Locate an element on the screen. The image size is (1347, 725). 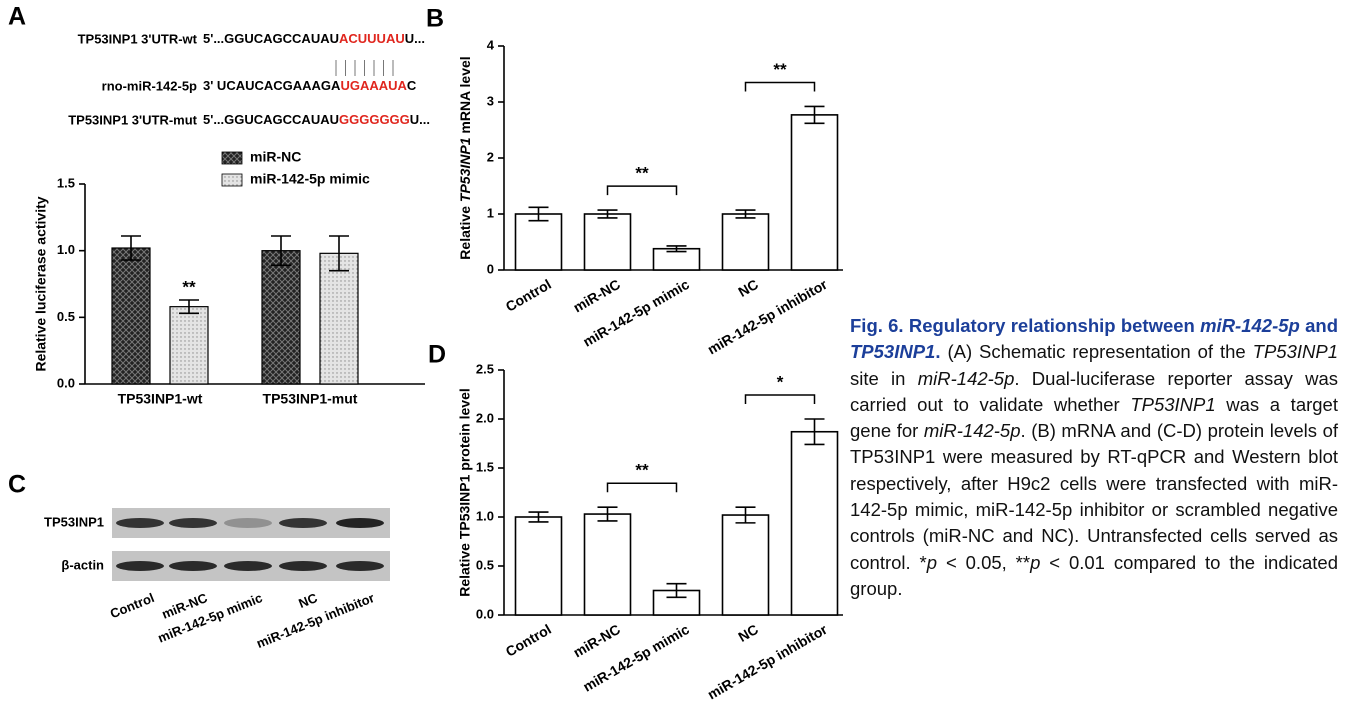
sequence-highlight: ACUUUAU is located at coordinates (372, 38).